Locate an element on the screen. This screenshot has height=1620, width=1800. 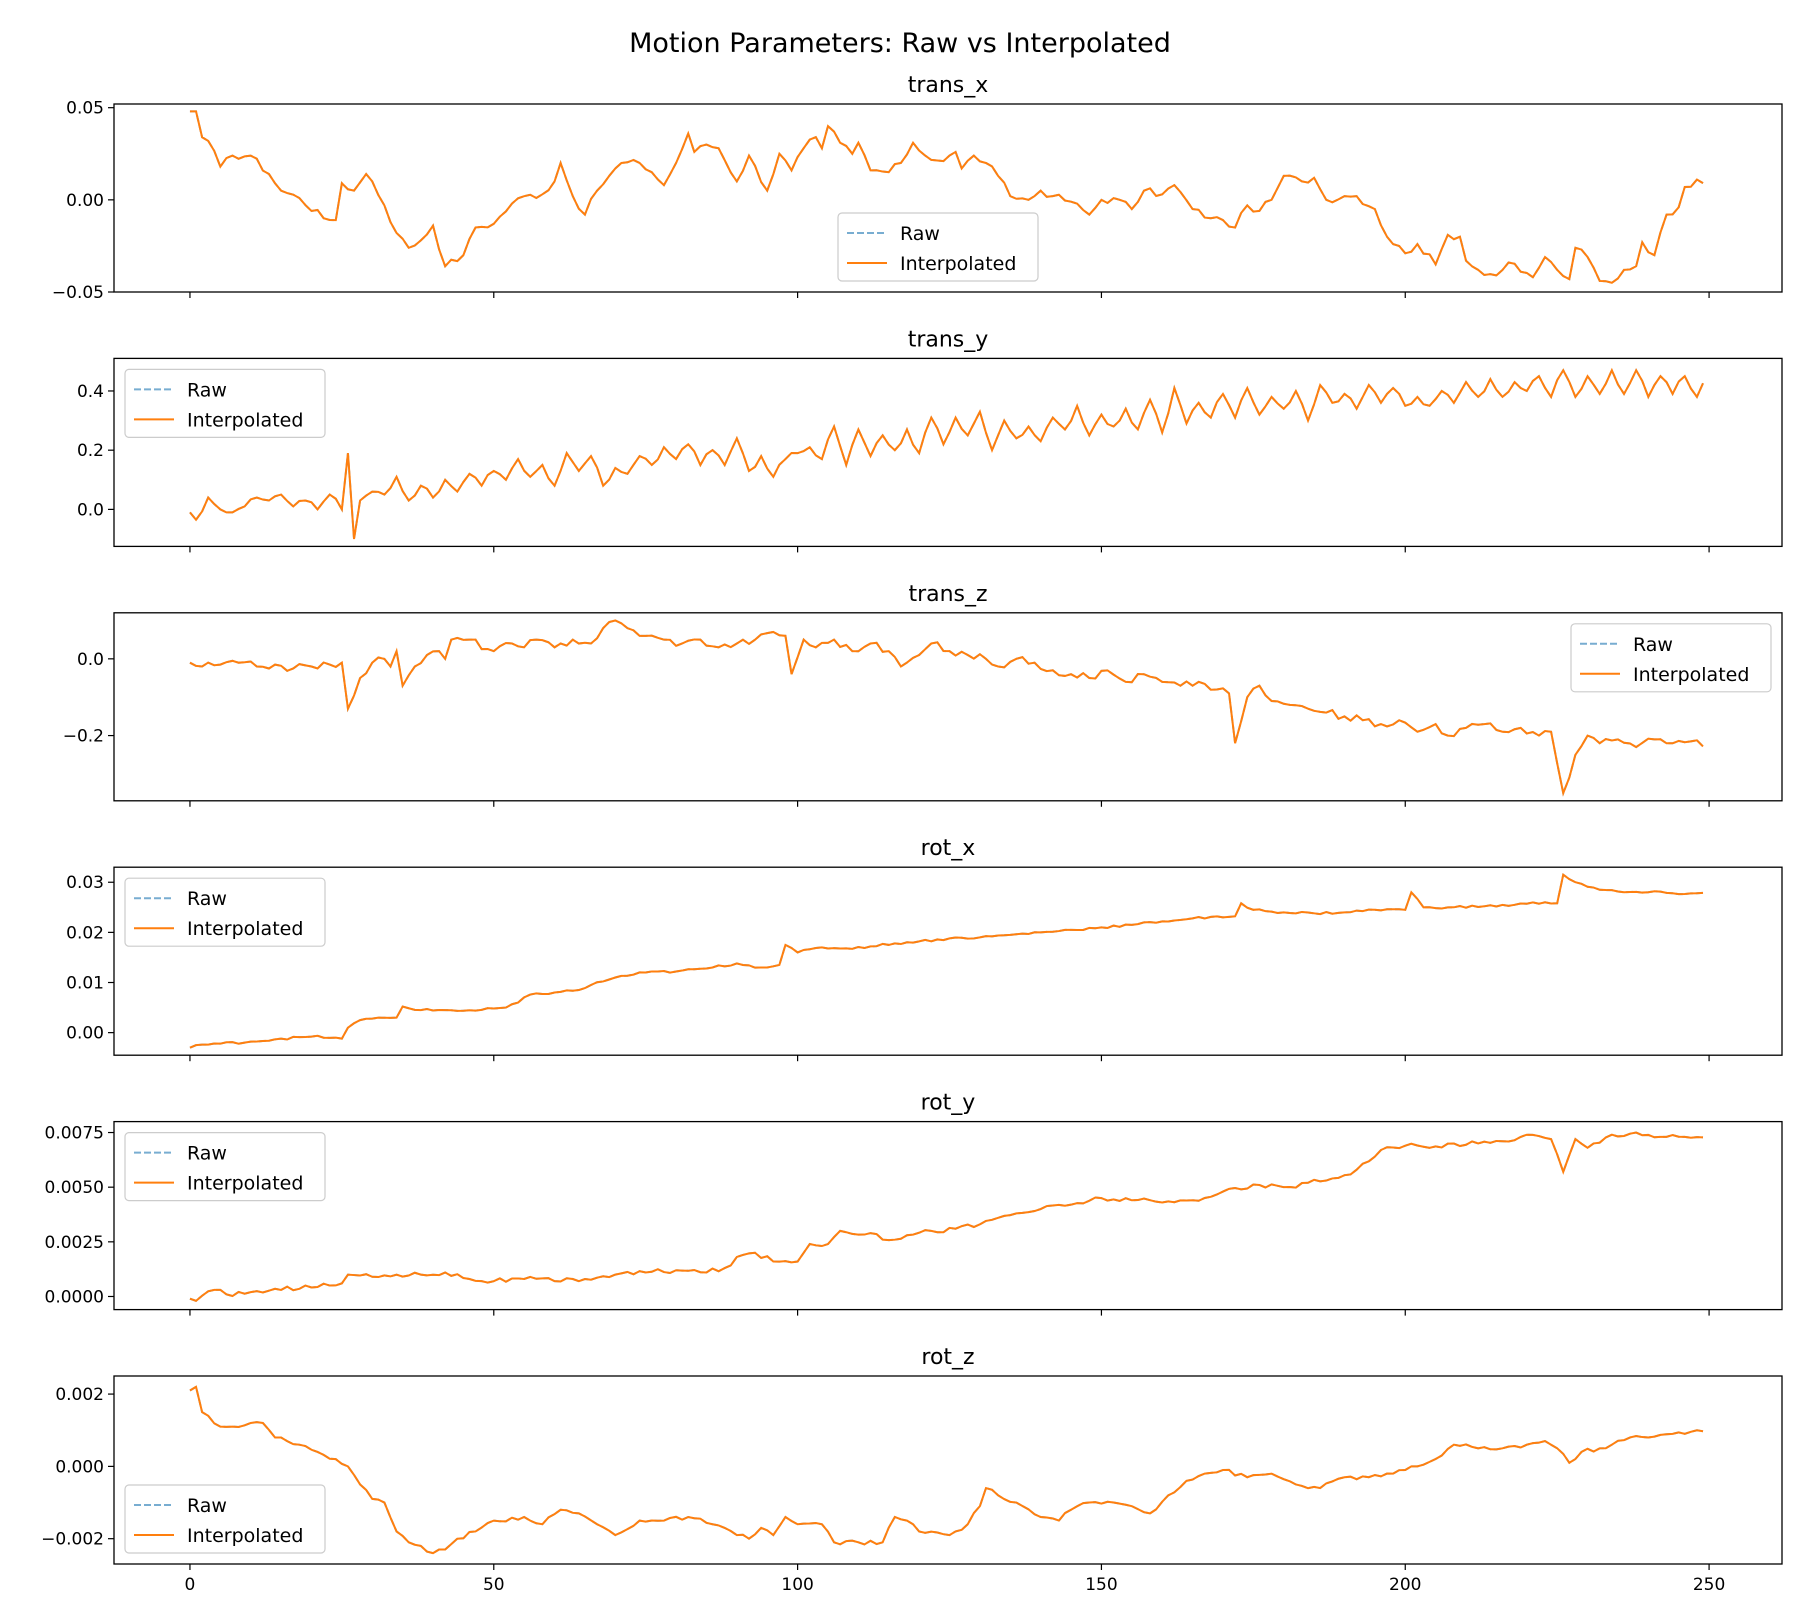
subplot-title: rot_y is located at coordinates (948, 1103).